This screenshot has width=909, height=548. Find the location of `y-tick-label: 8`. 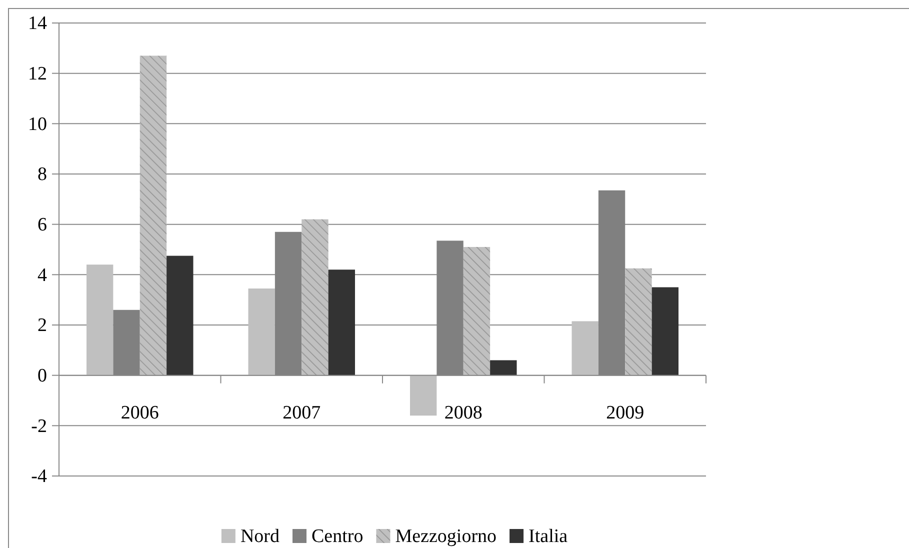

y-tick-label: 8 is located at coordinates (42, 175).